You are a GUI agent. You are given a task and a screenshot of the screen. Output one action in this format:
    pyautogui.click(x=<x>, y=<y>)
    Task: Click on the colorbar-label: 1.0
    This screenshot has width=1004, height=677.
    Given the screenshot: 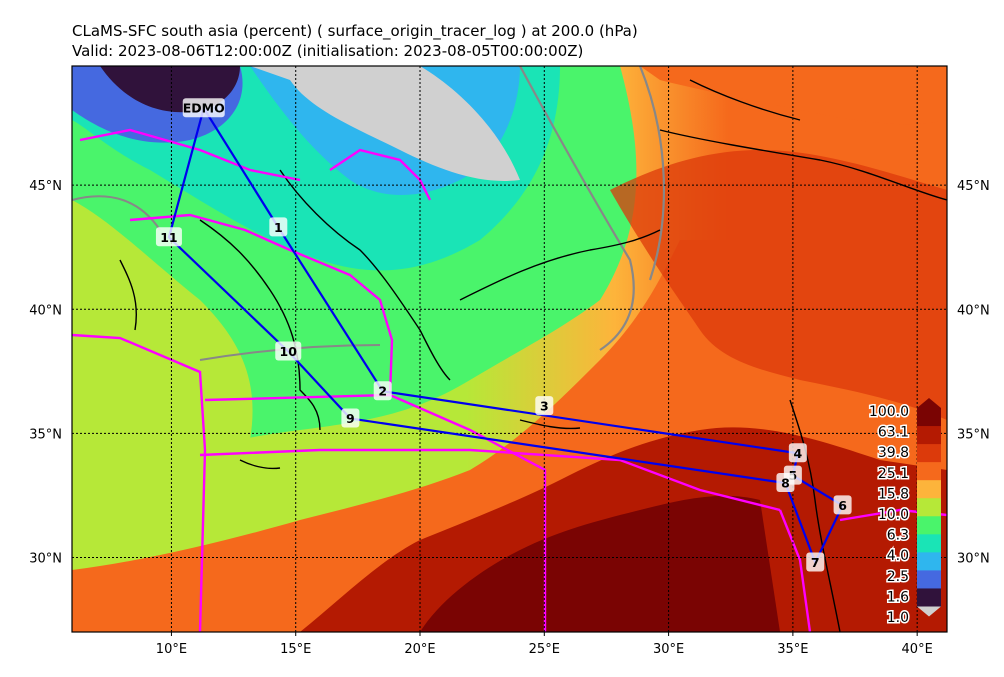 What is the action you would take?
    pyautogui.click(x=898, y=618)
    